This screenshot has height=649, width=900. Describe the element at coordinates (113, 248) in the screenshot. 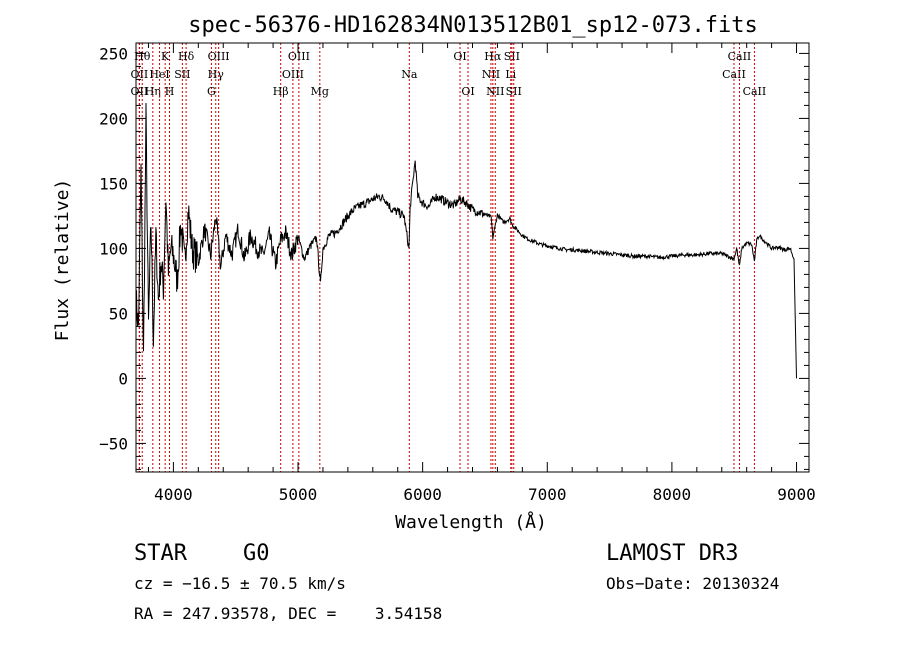

I see `y-tick-label: 100` at that location.